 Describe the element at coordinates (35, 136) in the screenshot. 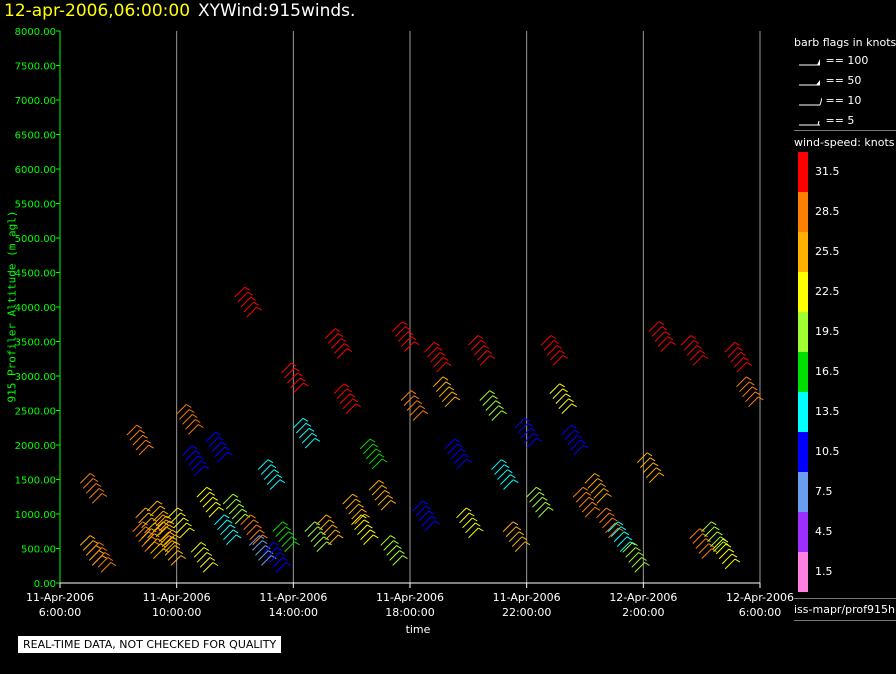

I see `y-tick-label: 6500.00` at that location.